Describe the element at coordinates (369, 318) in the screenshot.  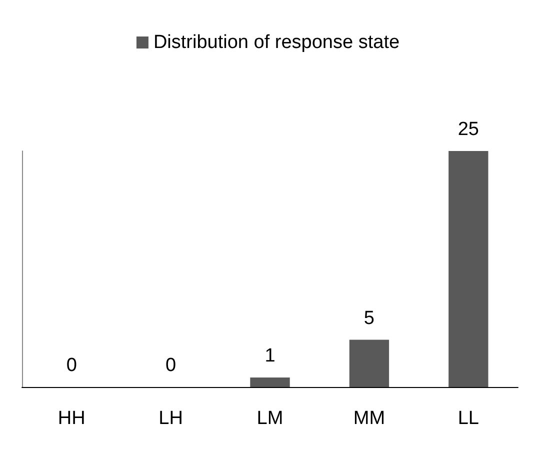
I see `data-label: 5` at that location.